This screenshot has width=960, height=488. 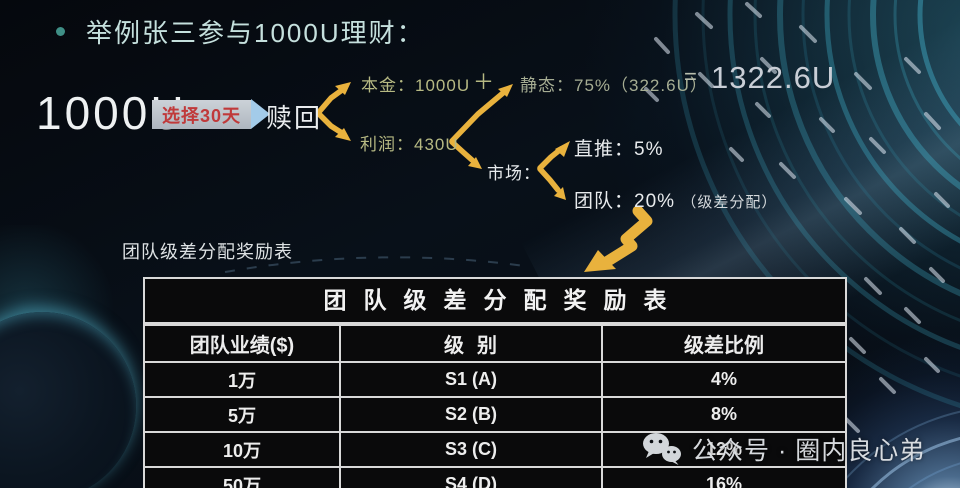 What do you see at coordinates (723, 343) in the screenshot?
I see `col-header-ratio: 级差比例` at bounding box center [723, 343].